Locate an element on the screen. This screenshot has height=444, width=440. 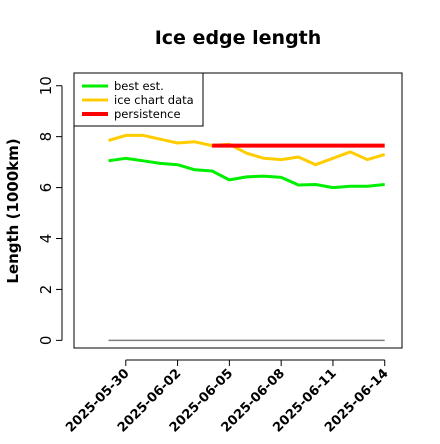
y-tick-label-8: 8 is located at coordinates (46, 137).